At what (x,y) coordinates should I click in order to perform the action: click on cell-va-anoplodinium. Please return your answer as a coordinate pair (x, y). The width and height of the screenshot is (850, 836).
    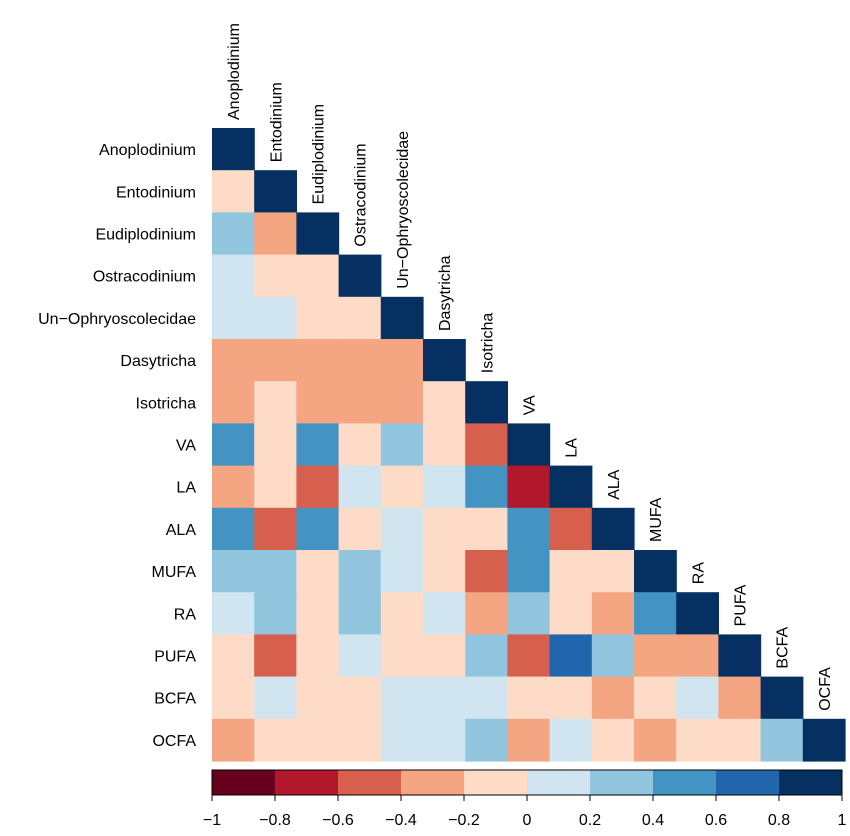
    Looking at the image, I should click on (233, 445).